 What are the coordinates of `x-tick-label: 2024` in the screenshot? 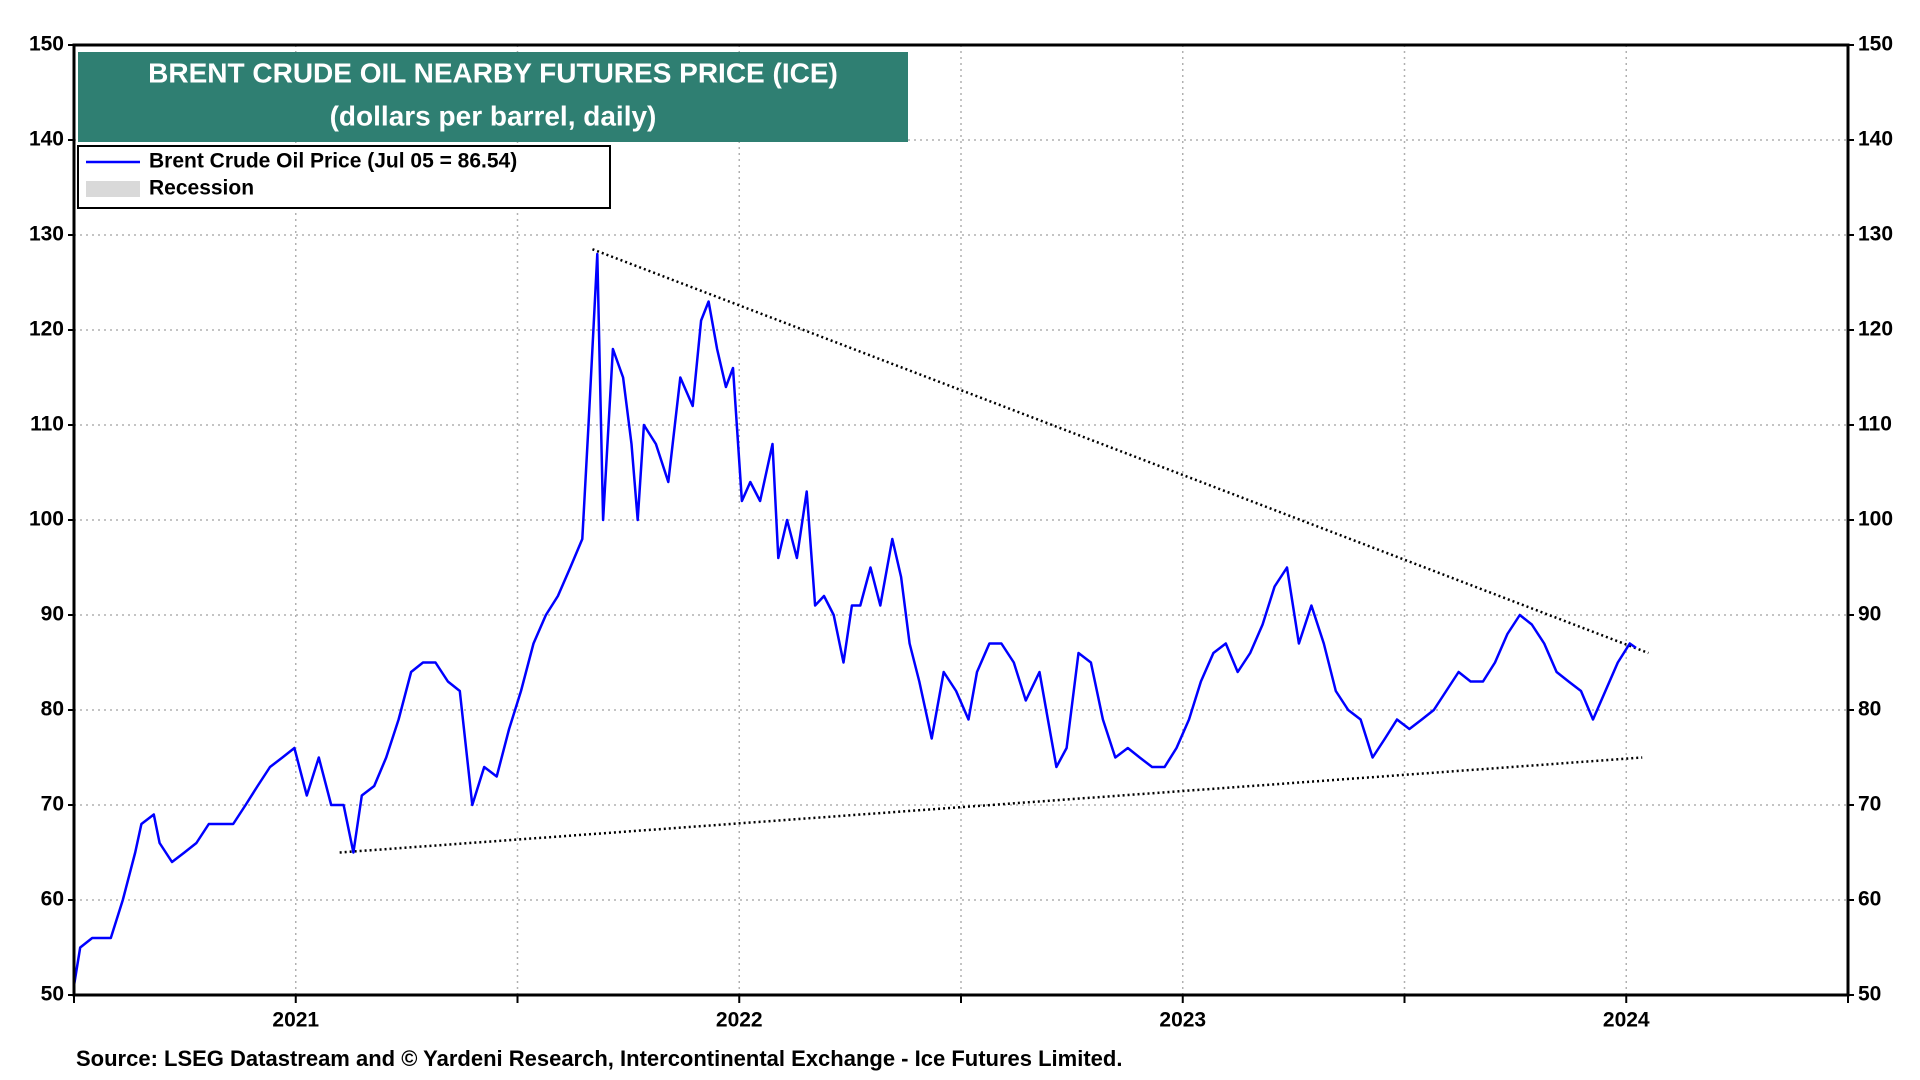 It's located at (1626, 1020).